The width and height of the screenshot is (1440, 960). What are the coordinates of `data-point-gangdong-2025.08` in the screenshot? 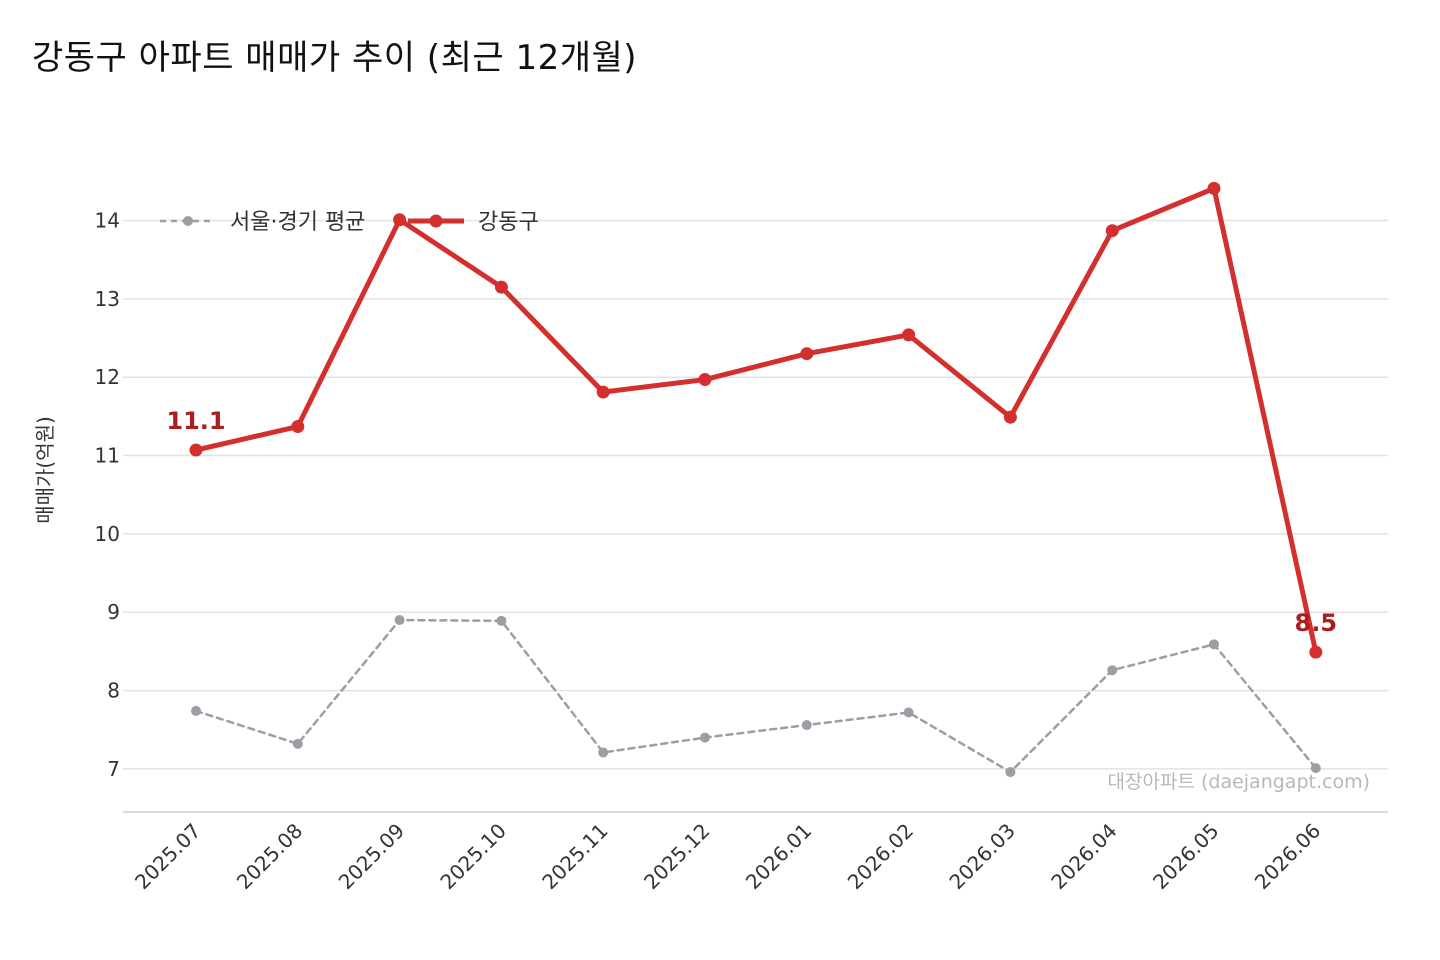 It's located at (298, 427).